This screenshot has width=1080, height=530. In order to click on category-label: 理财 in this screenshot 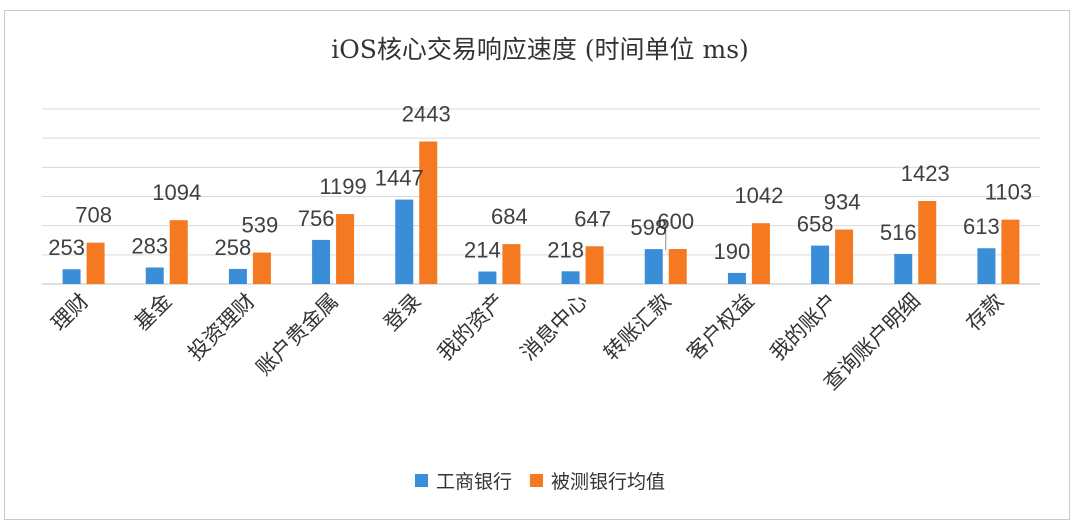, I will do `click(70, 312)`.